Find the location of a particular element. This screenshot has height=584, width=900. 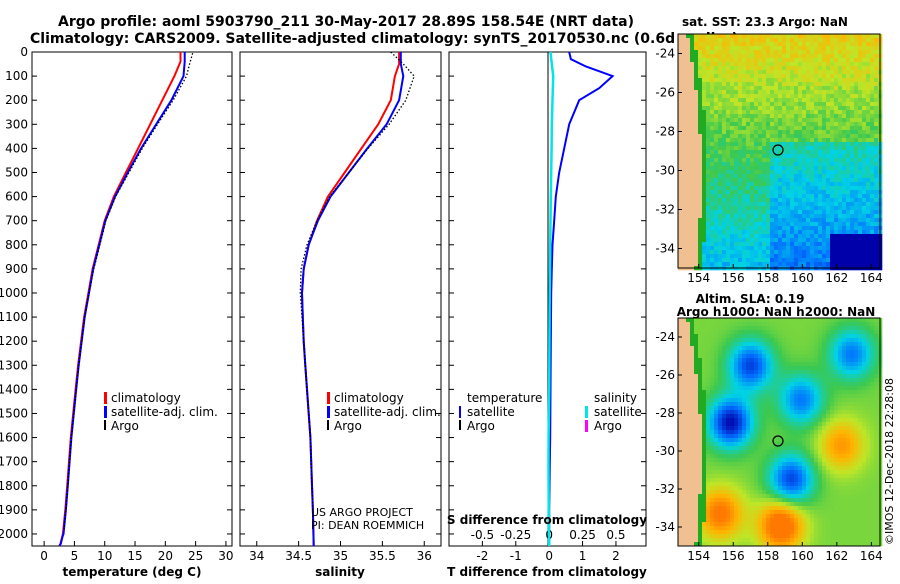

depth-tick-label: 800 is located at coordinates (16, 245).